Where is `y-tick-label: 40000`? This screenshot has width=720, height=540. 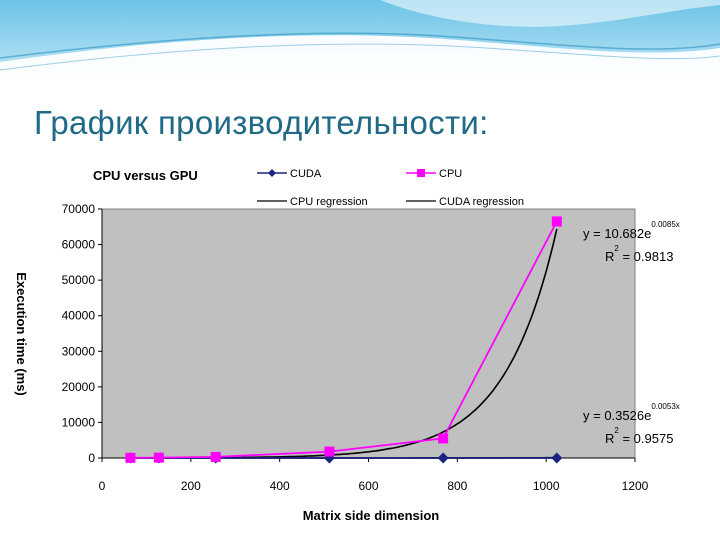
y-tick-label: 40000 is located at coordinates (79, 316).